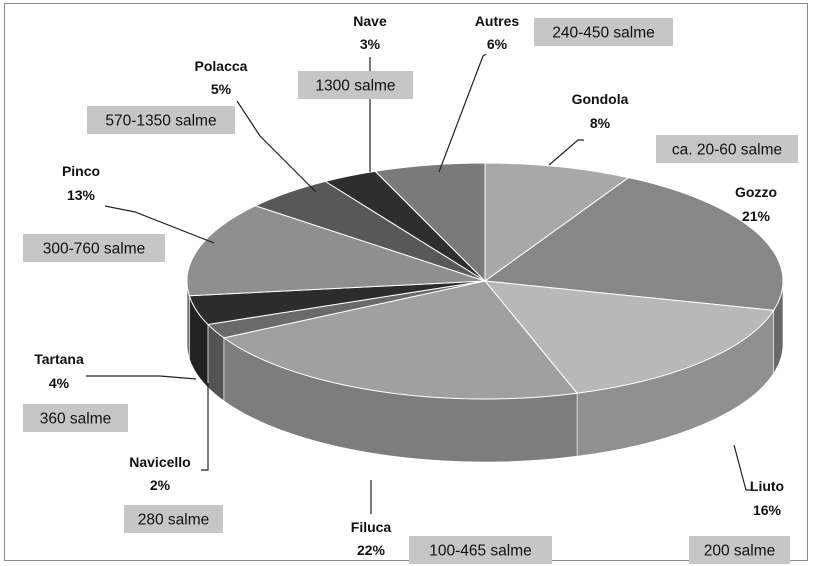 This screenshot has width=814, height=566. Describe the element at coordinates (141, 377) in the screenshot. I see `leader-tartana` at that location.